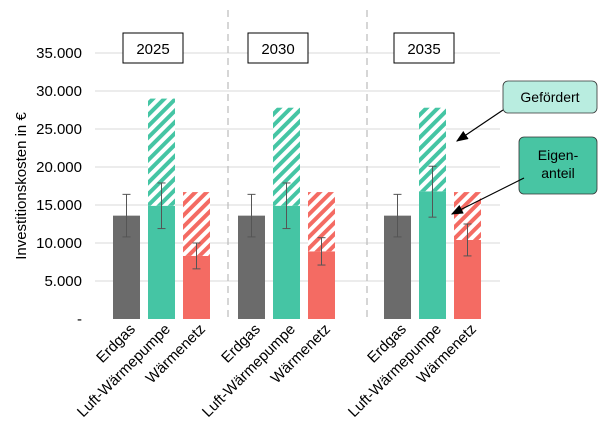  I want to click on y-tick-label: 35.000, so click(59, 53).